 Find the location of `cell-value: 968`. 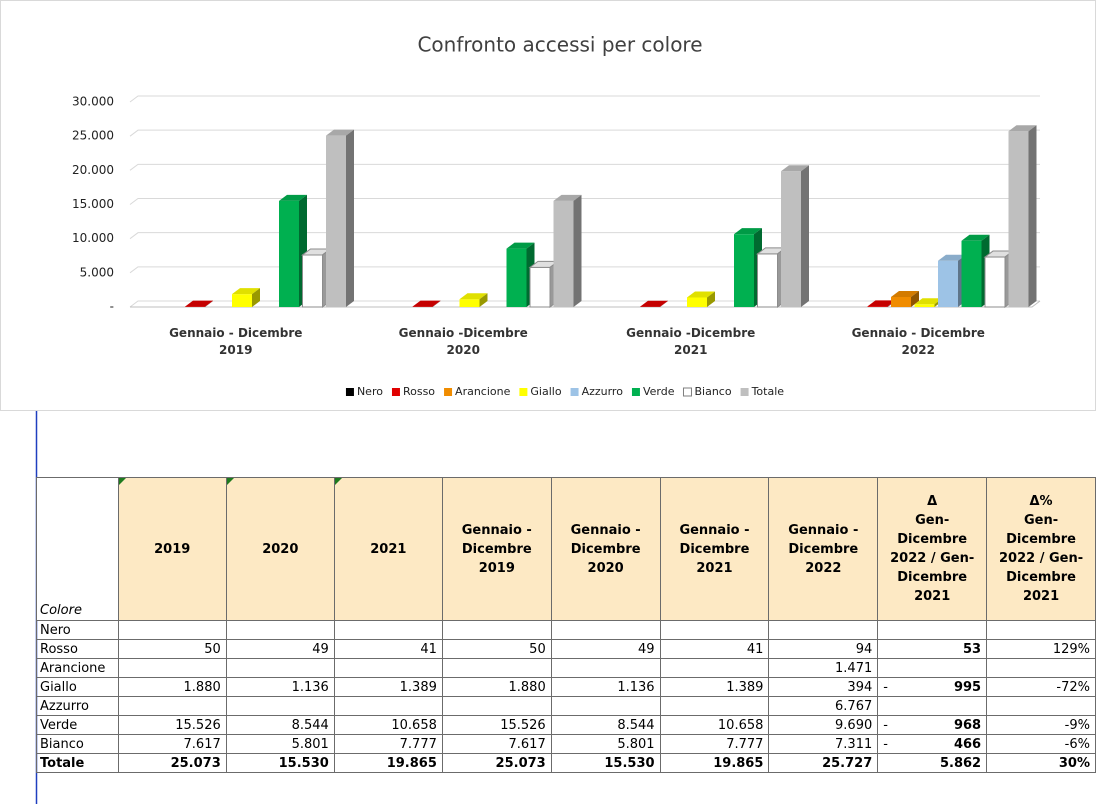

cell-value: 968 is located at coordinates (967, 725).